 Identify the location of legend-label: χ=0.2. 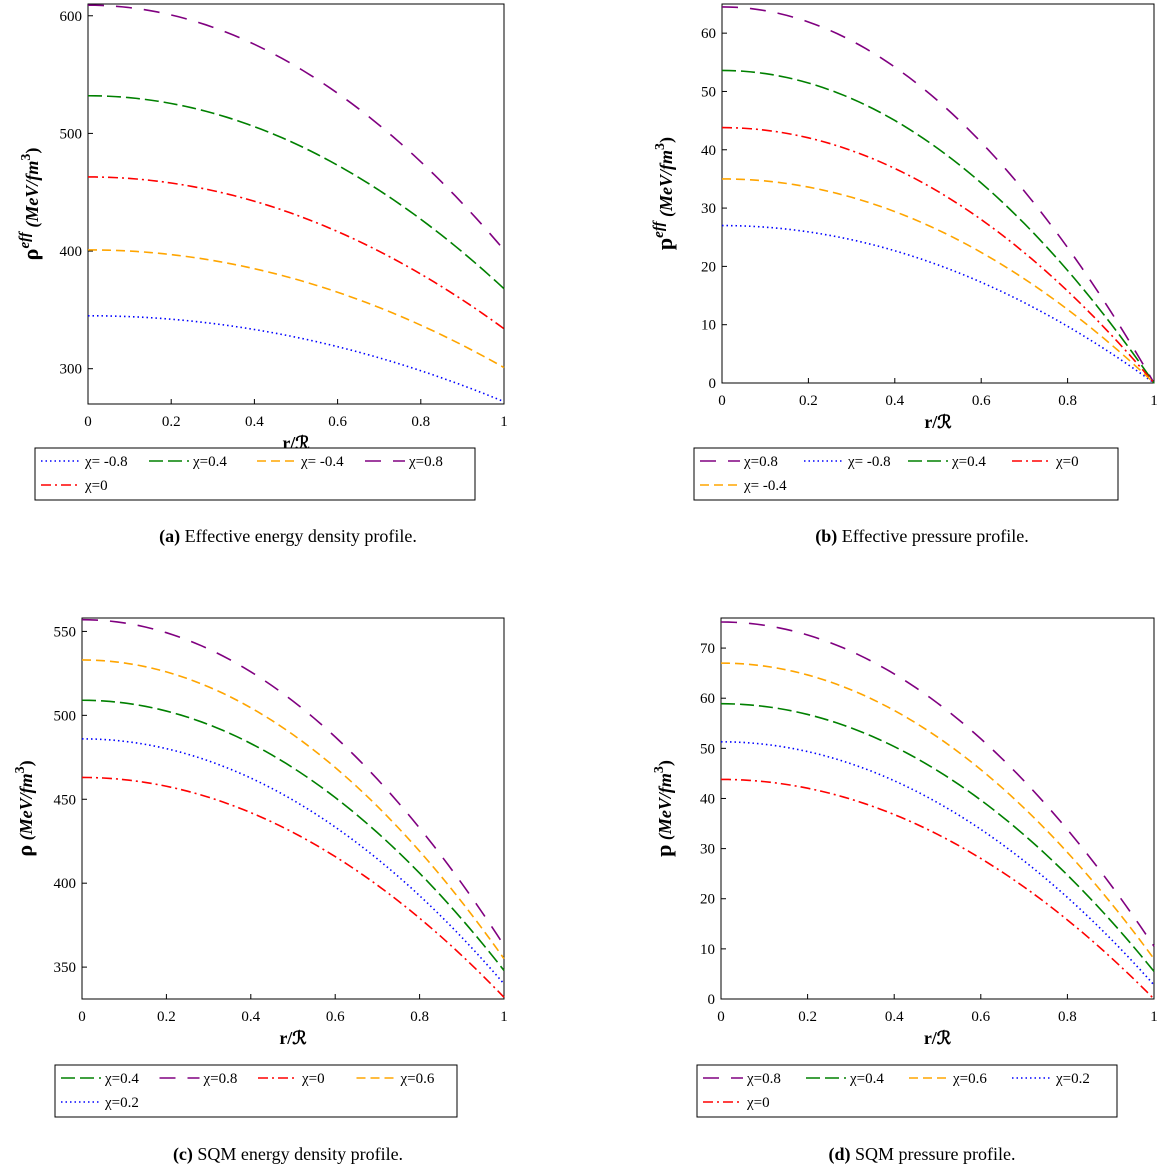
(1072, 1079).